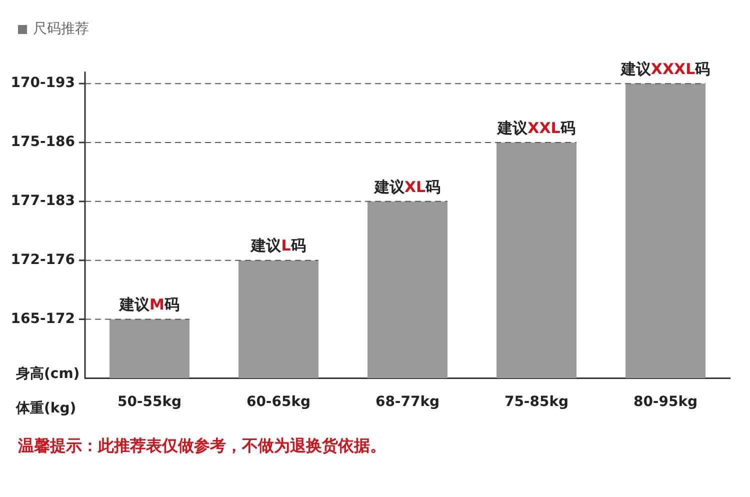  Describe the element at coordinates (42, 83) in the screenshot. I see `text: 170-193` at that location.